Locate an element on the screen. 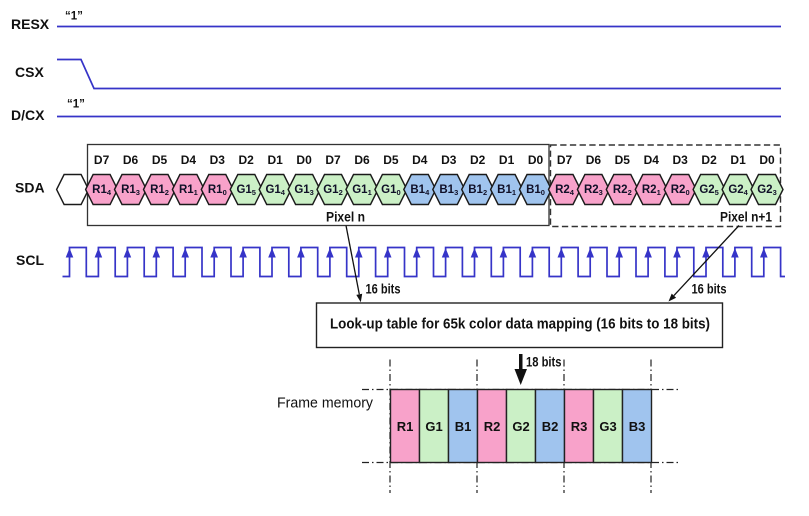  svg-text: B2 is located at coordinates (550, 426).